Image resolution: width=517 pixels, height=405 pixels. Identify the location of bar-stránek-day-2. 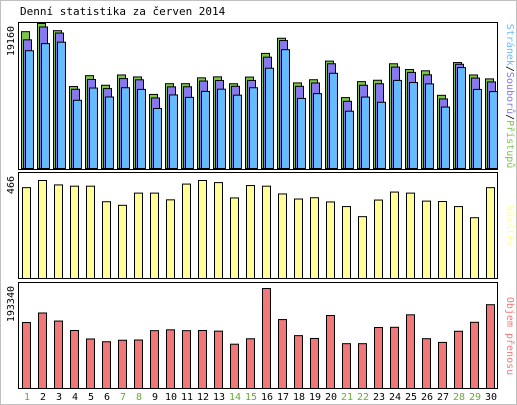
(45, 106).